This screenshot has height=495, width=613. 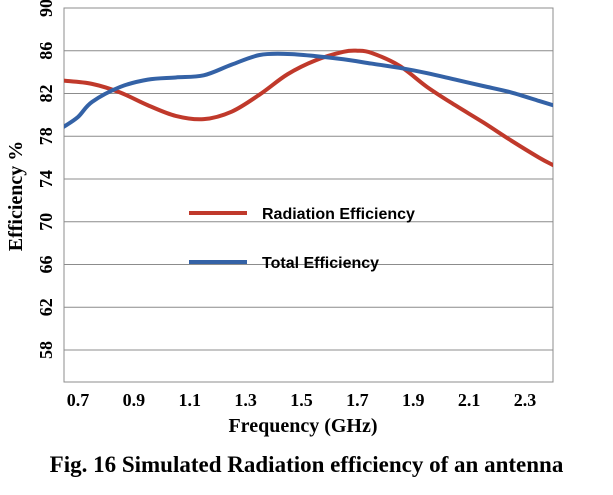 I want to click on x-tick-label: 0.9, so click(x=134, y=400).